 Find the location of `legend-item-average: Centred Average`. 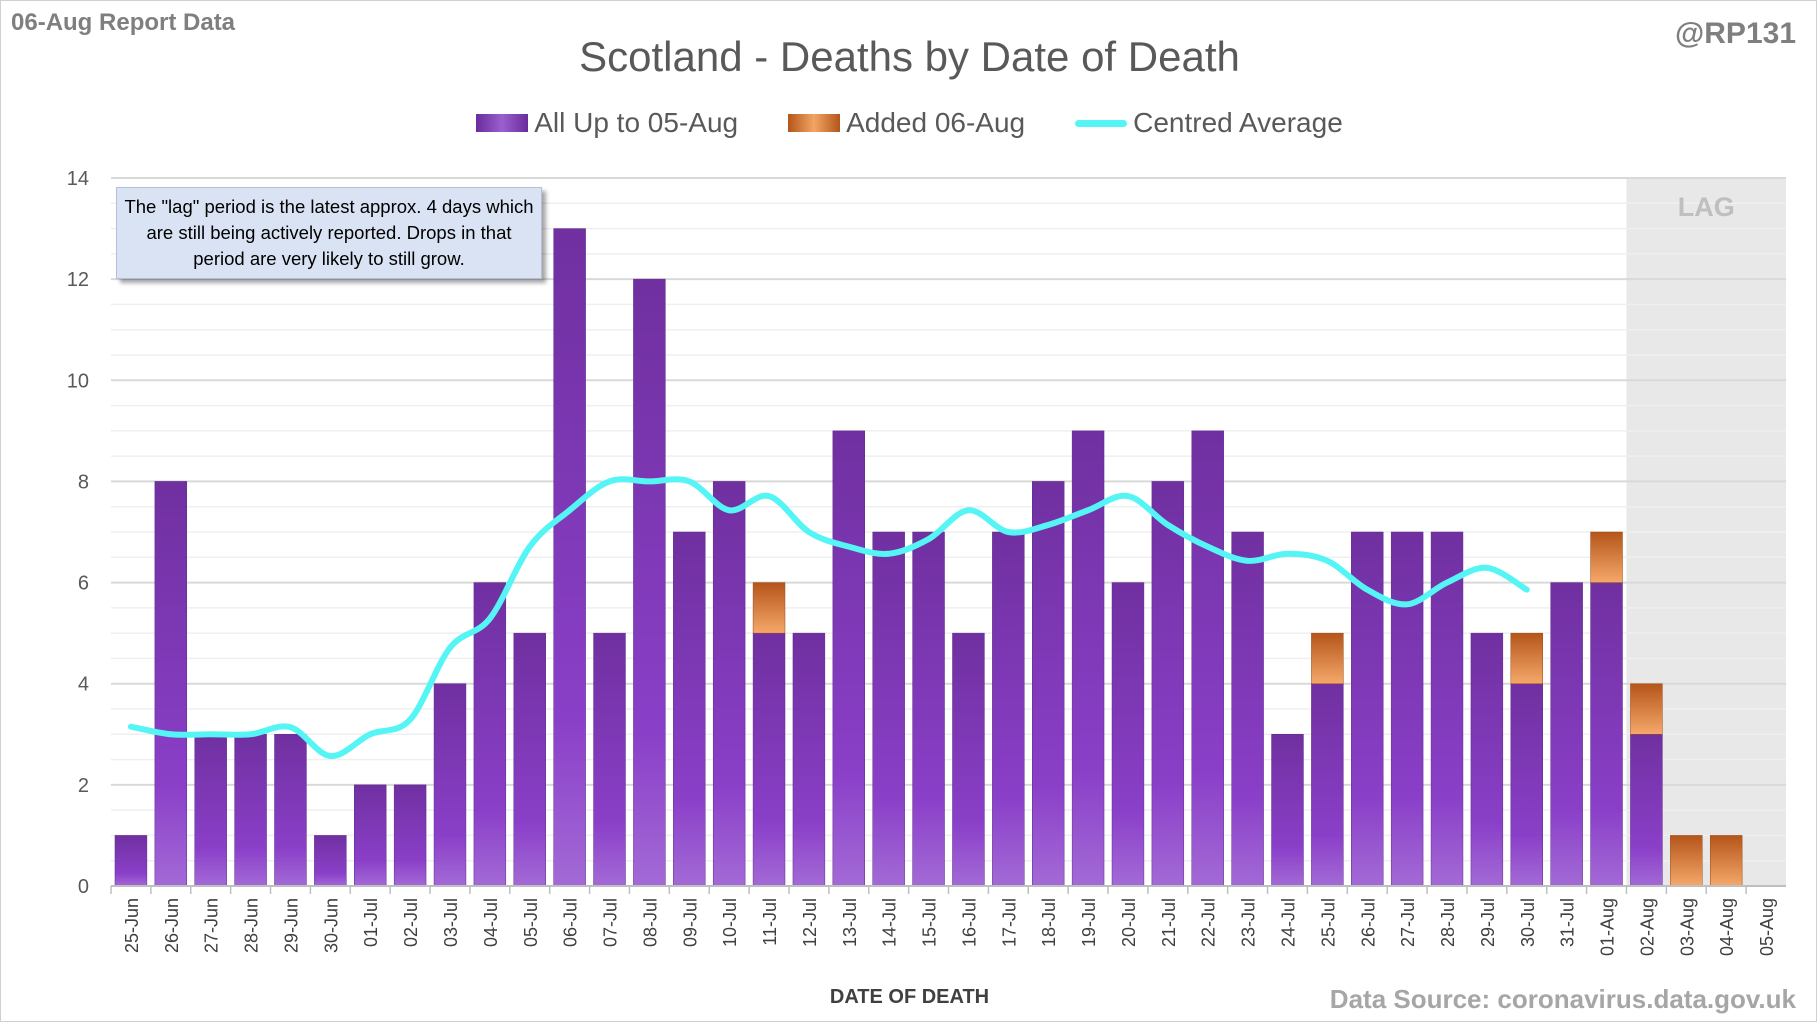

legend-item-average: Centred Average is located at coordinates (1209, 123).